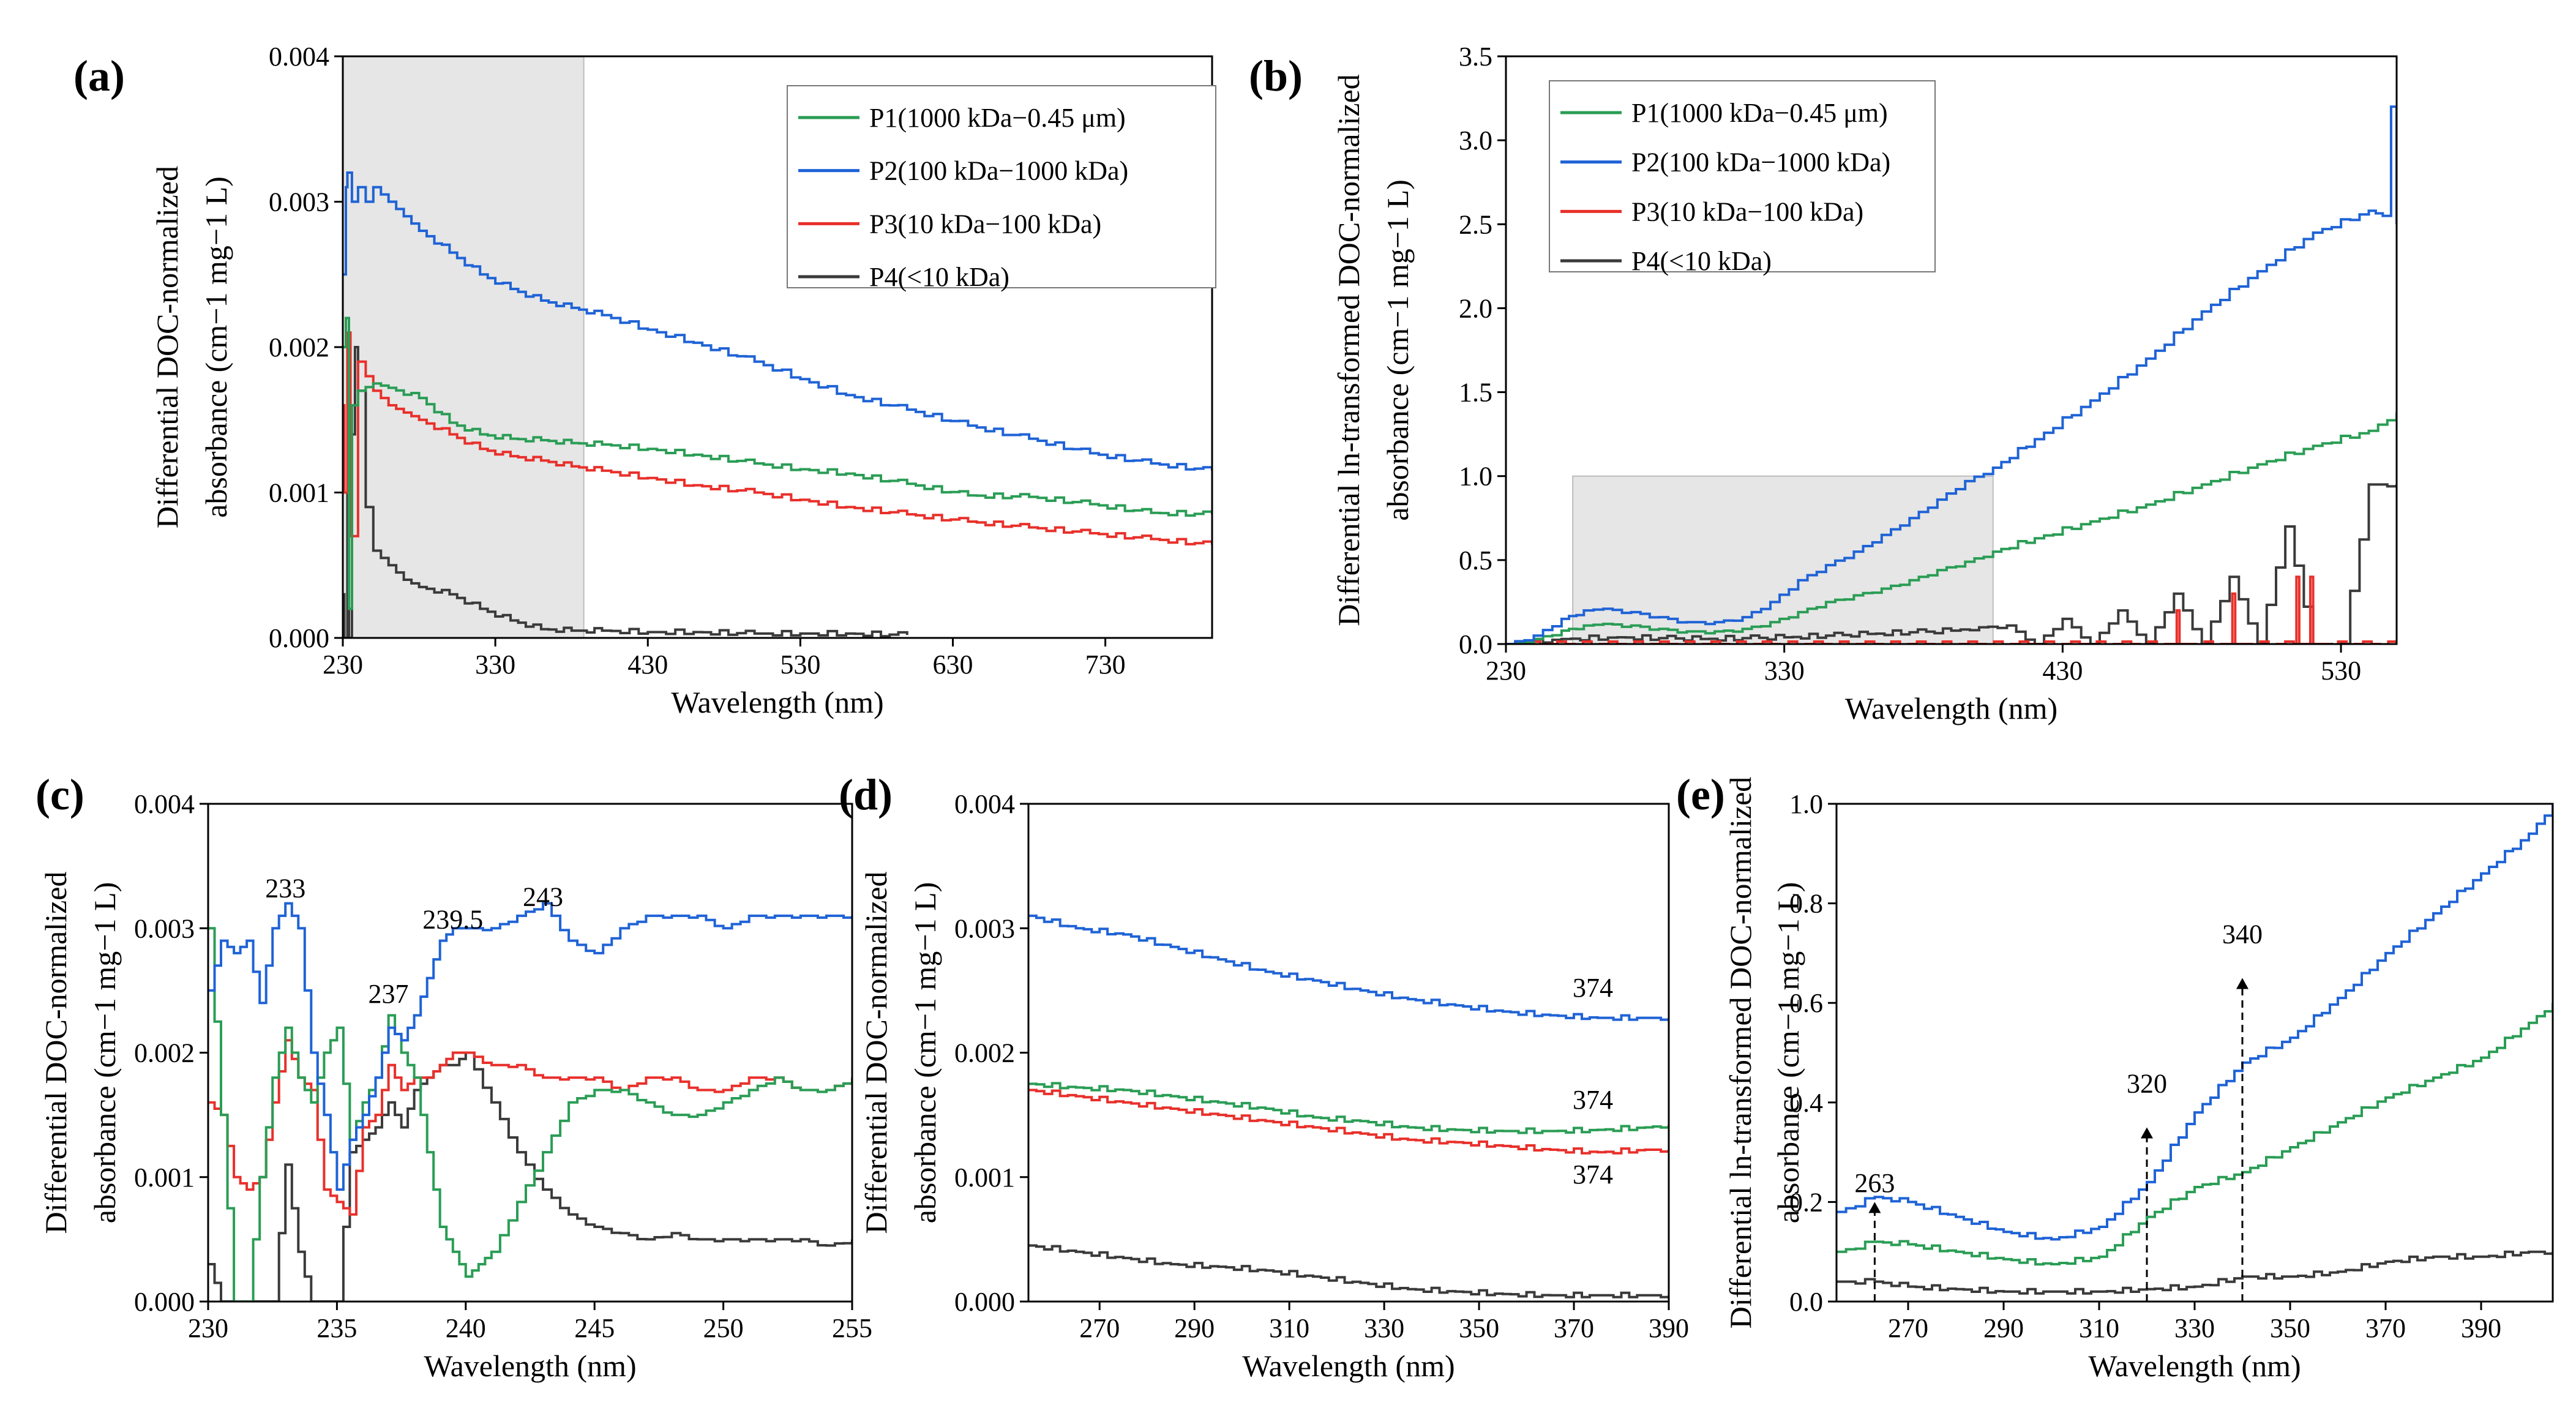  Describe the element at coordinates (99, 75) in the screenshot. I see `panel-label: (a)` at that location.